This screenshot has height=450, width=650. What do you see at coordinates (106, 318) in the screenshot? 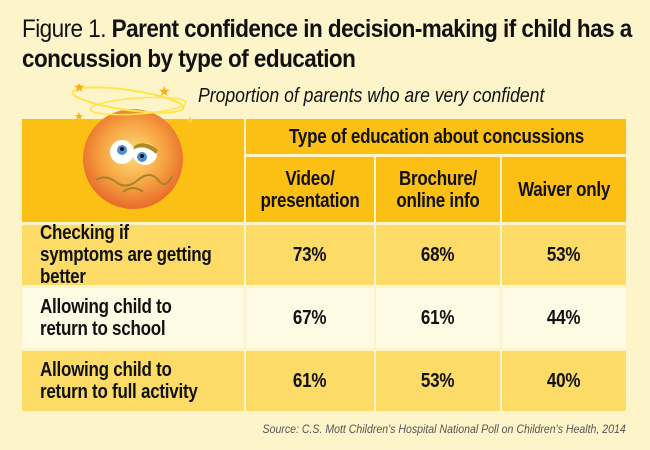
I see `row-label-text: Allowing child to return to school` at bounding box center [106, 318].